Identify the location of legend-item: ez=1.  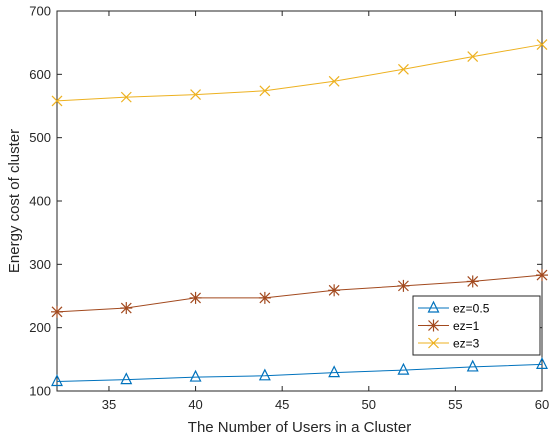
(449, 326).